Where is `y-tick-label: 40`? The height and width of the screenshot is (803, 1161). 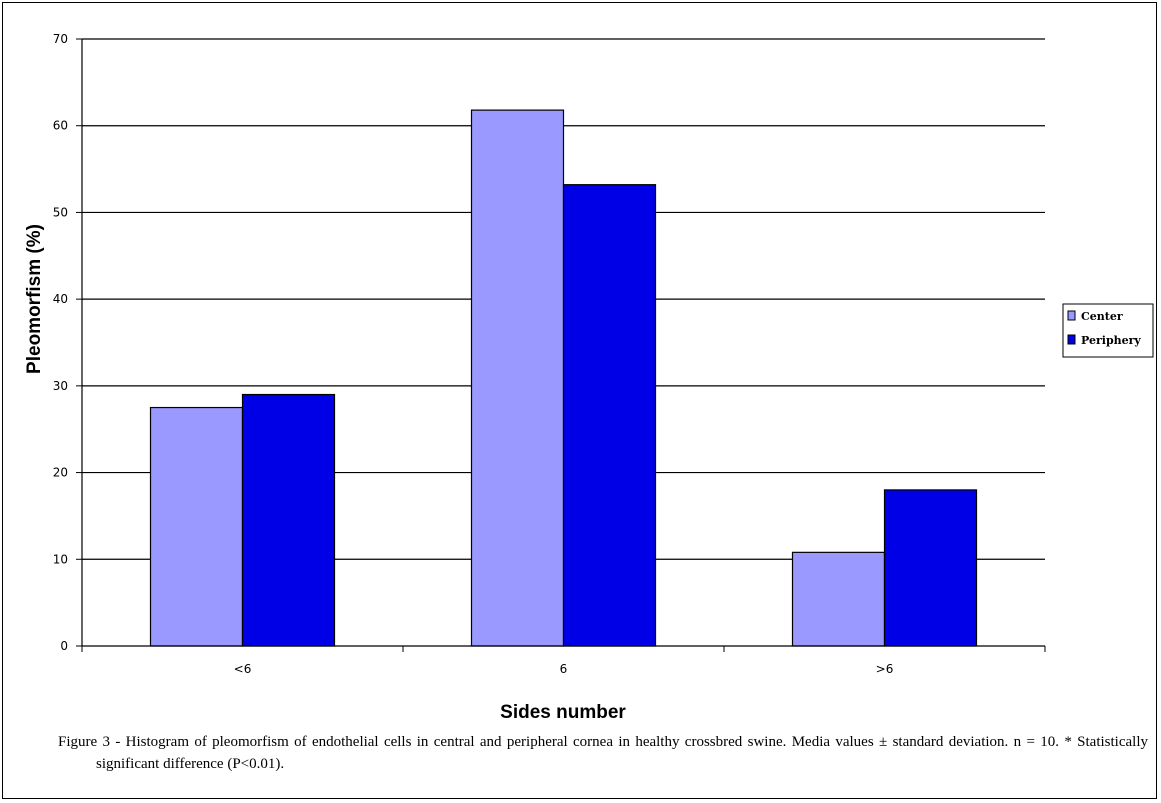
y-tick-label: 40 is located at coordinates (60, 299).